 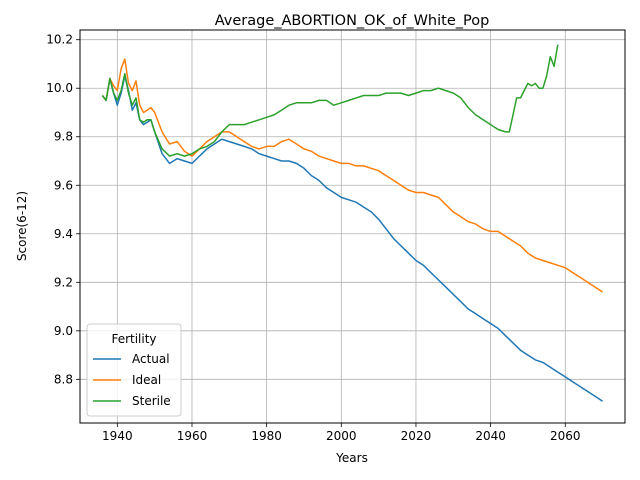 I want to click on x-tick-label: 2060, so click(x=565, y=436).